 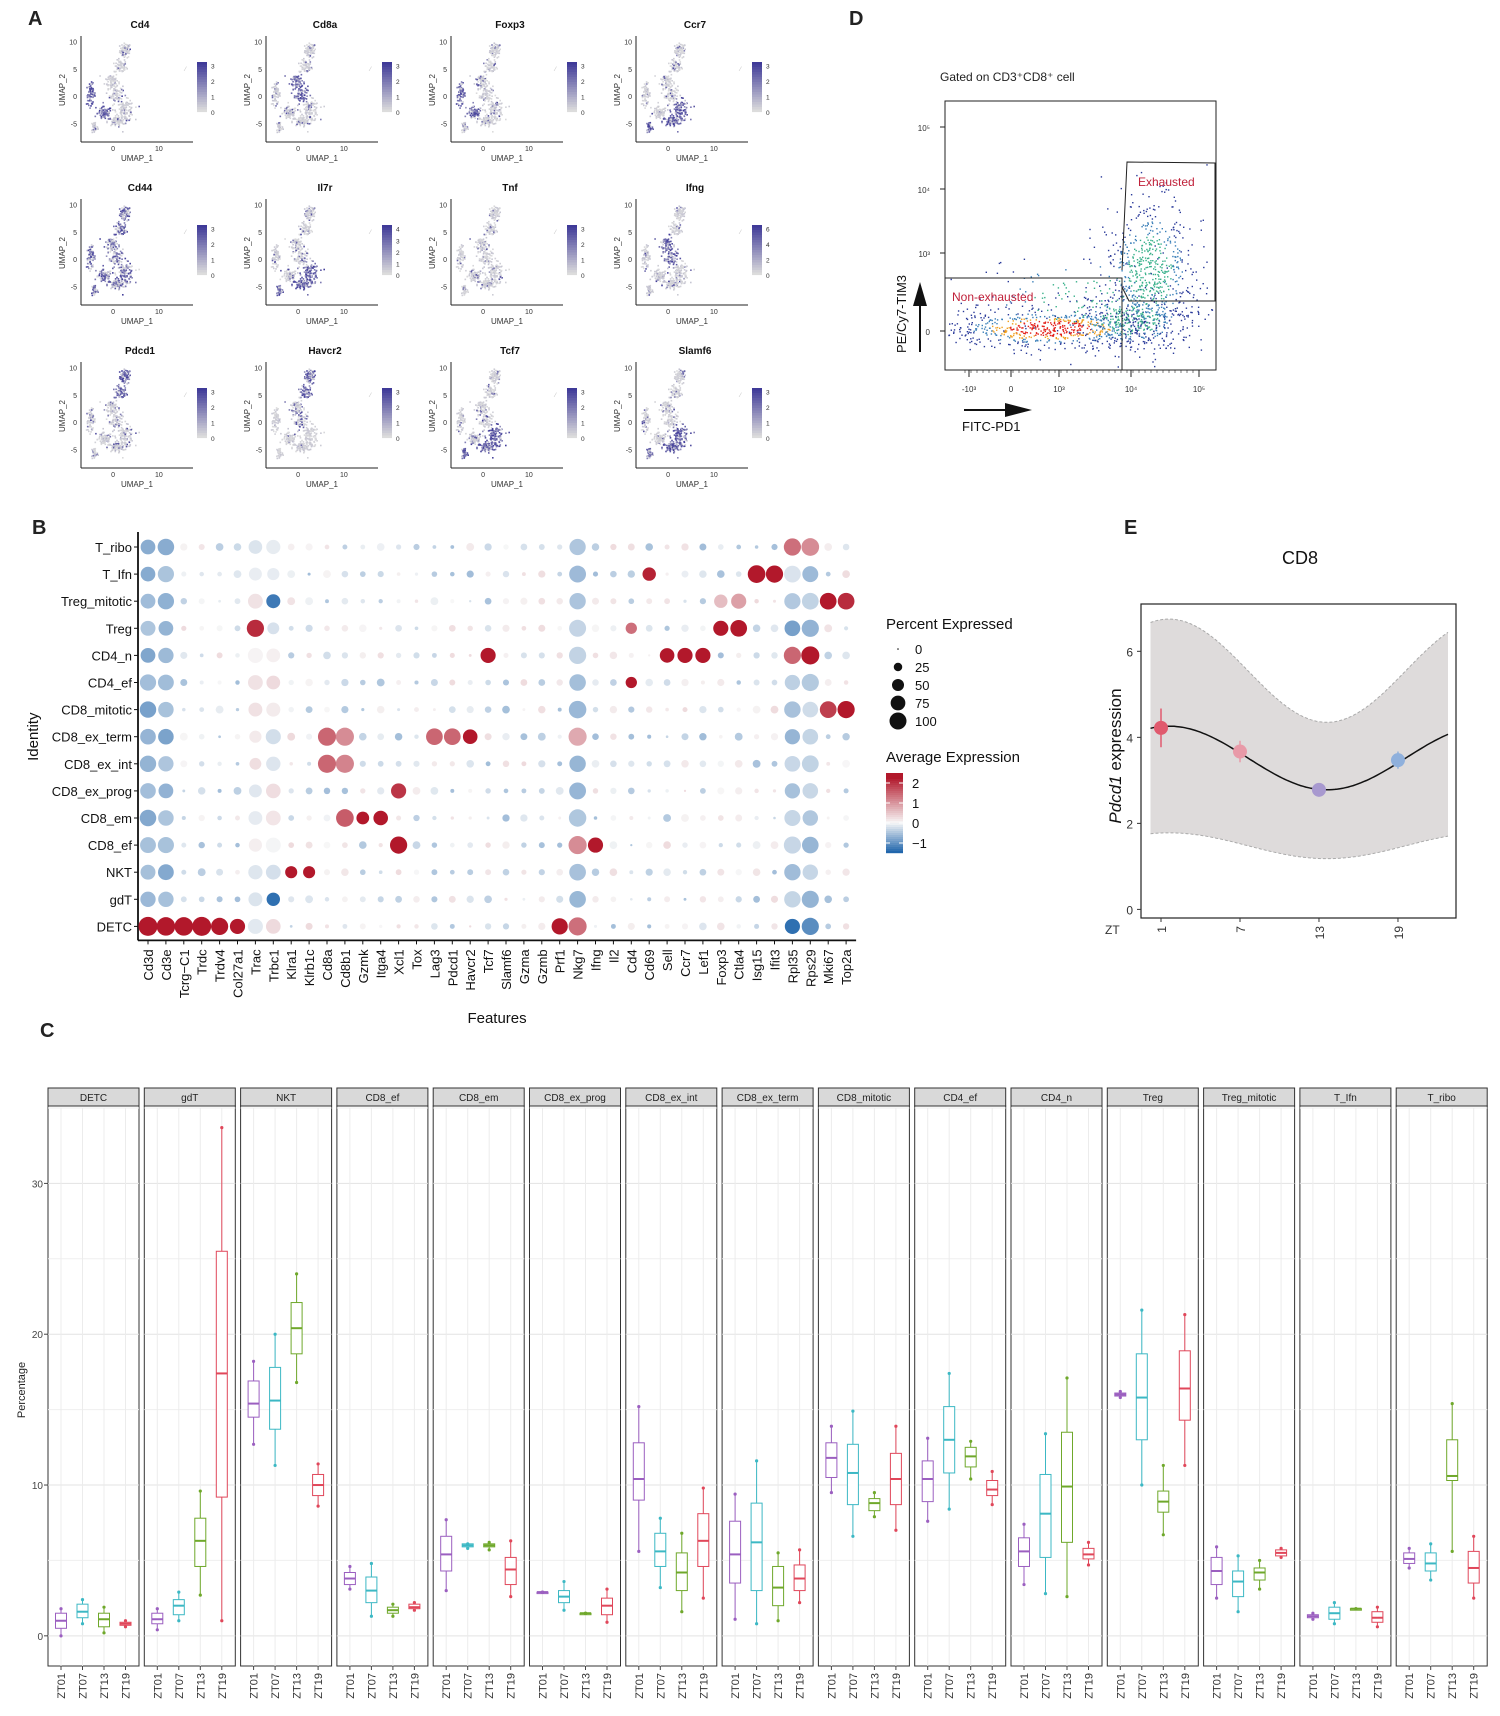 I want to click on umap-title: Ccr7, so click(x=695, y=25).